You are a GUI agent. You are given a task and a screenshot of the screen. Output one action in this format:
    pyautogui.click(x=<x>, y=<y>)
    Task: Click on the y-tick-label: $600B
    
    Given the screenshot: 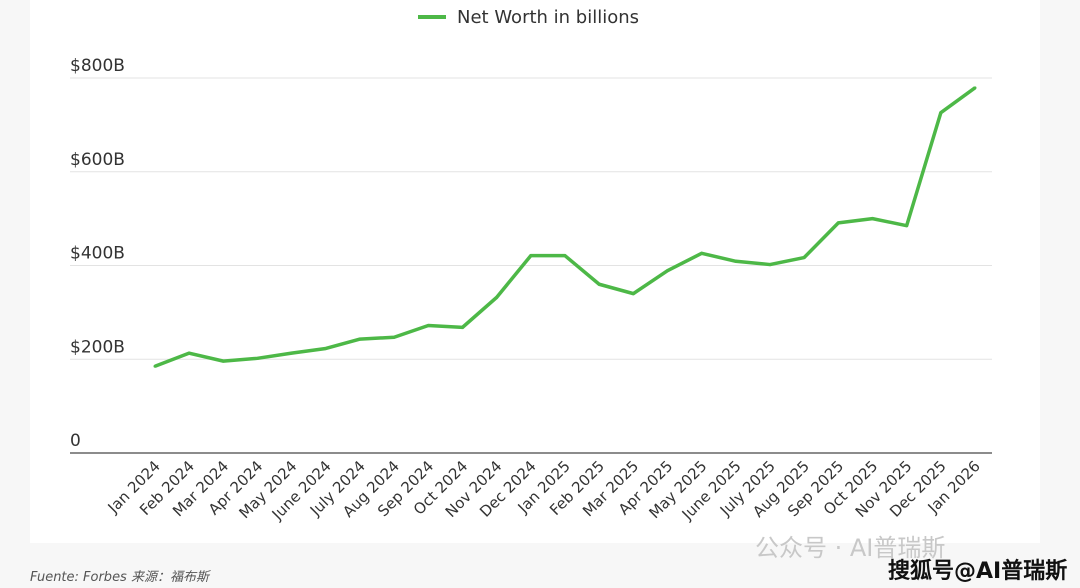 What is the action you would take?
    pyautogui.click(x=97, y=160)
    